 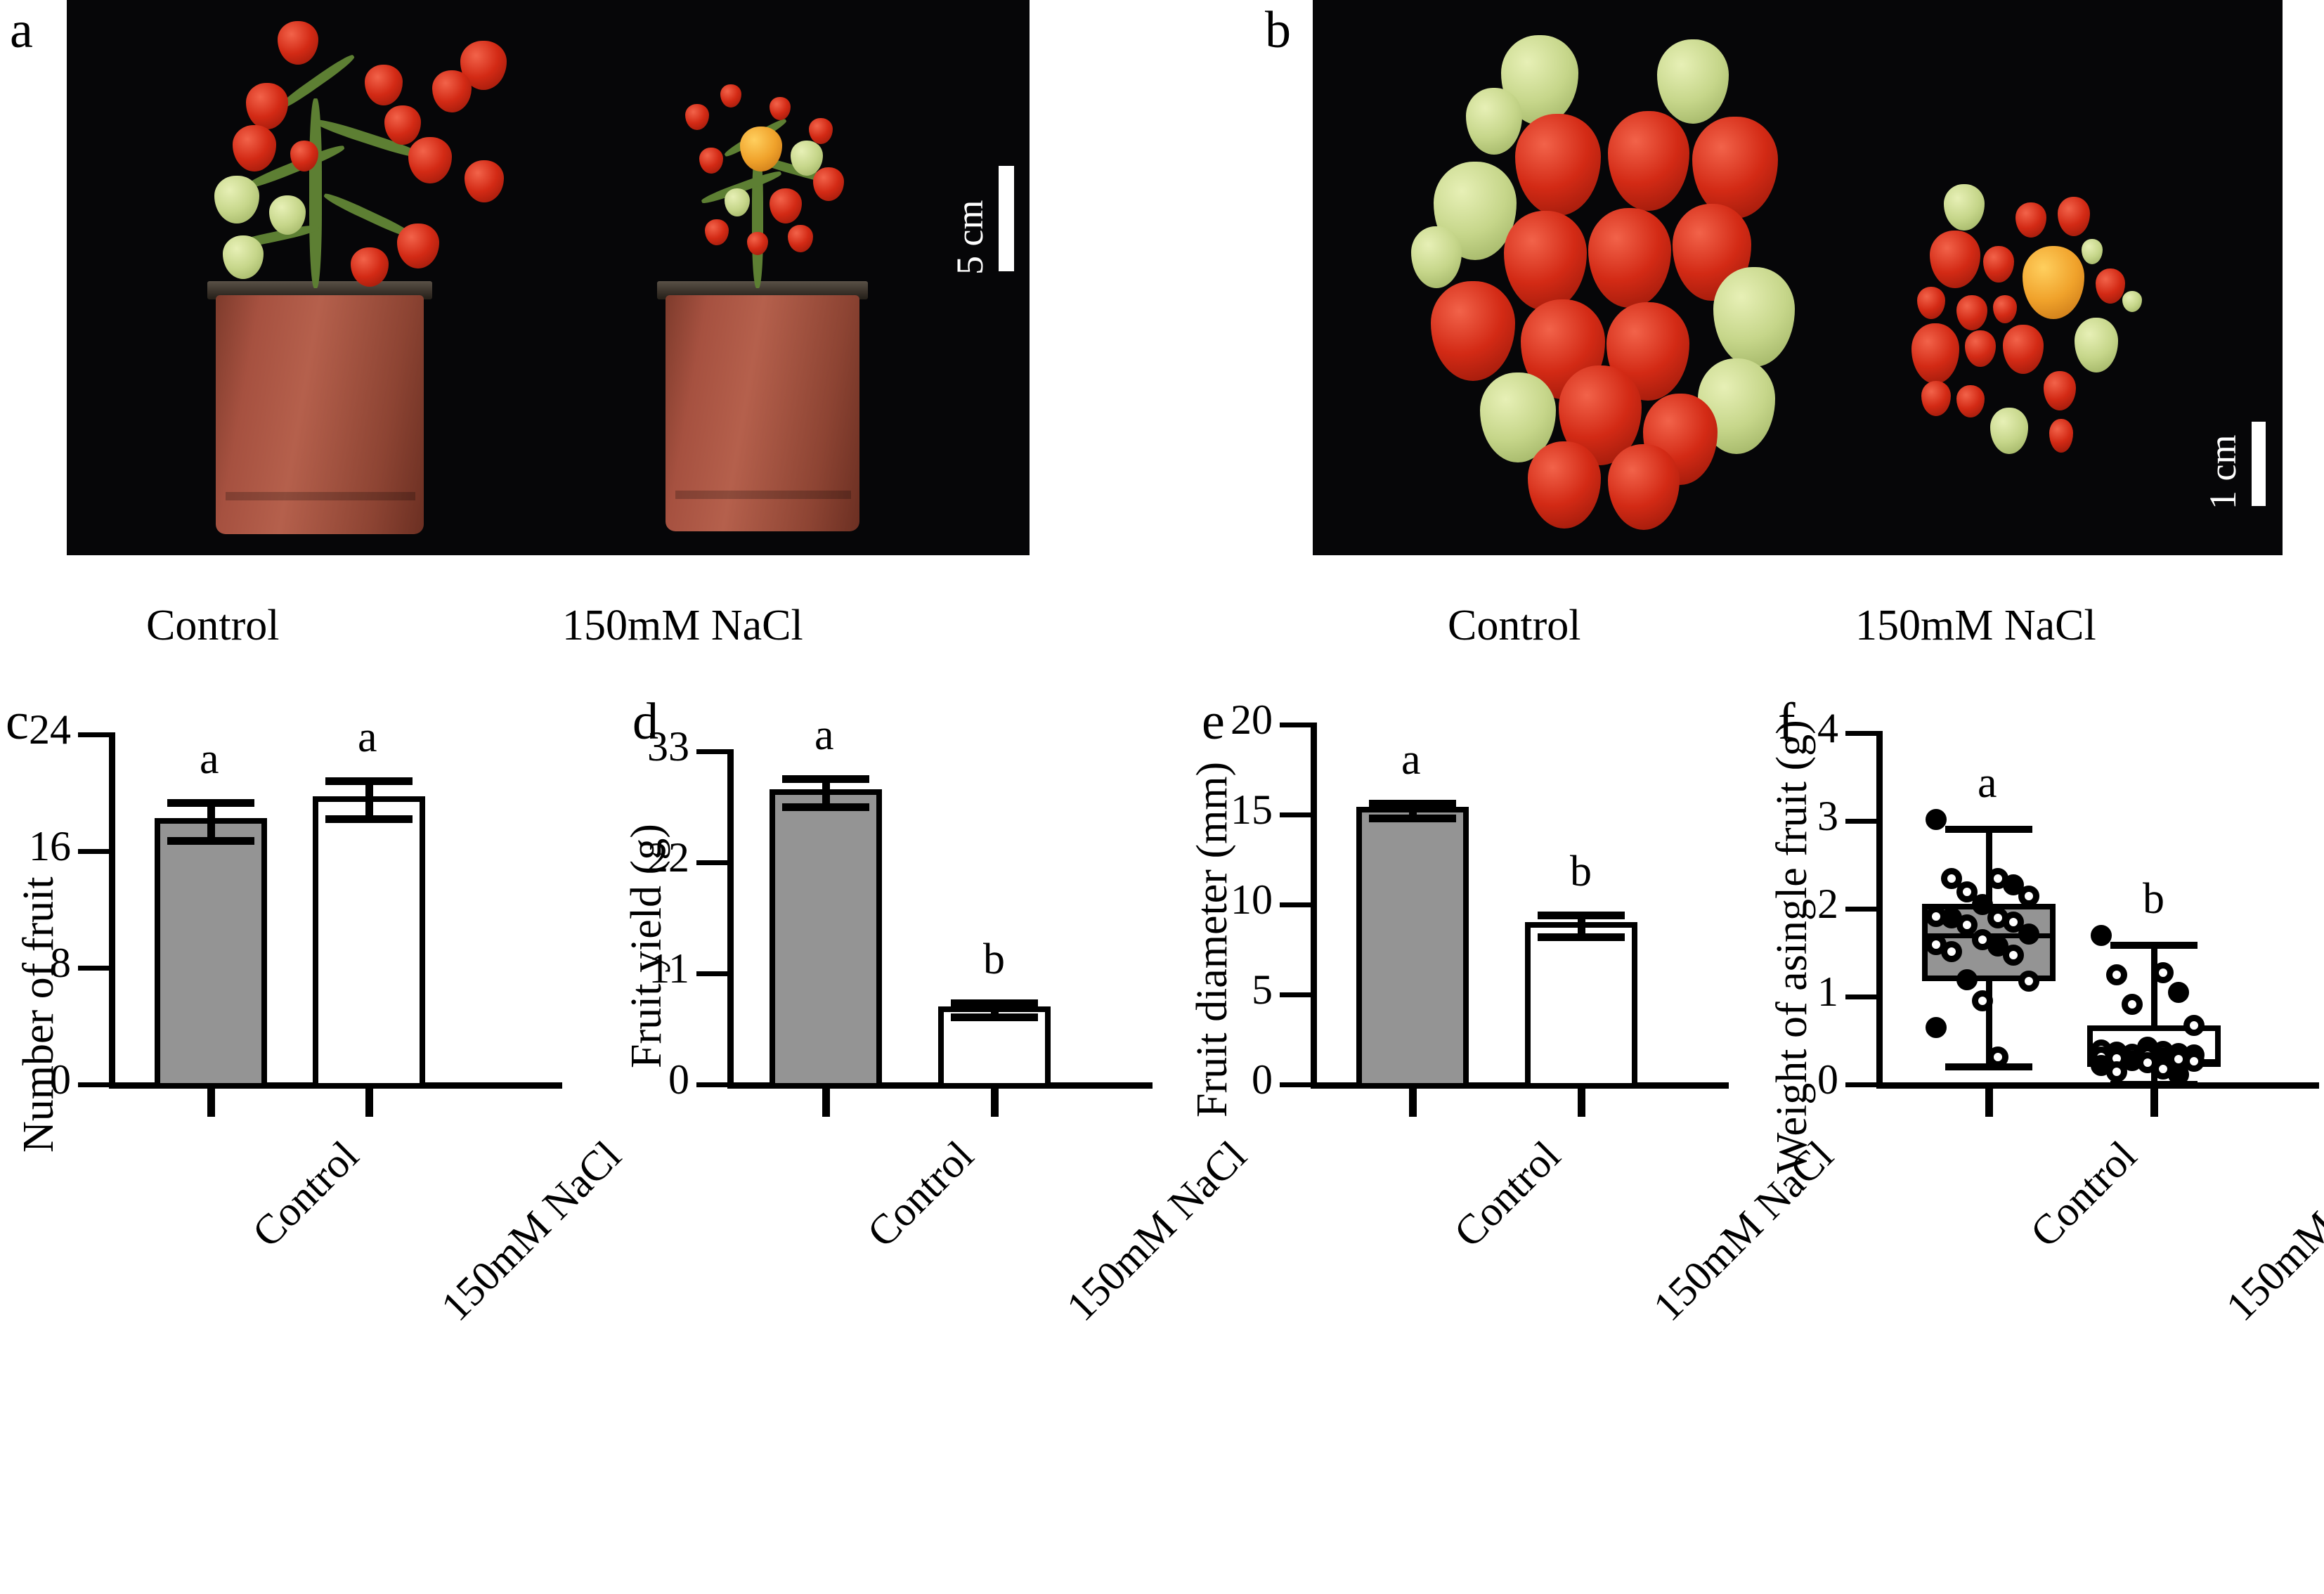 What do you see at coordinates (1827, 816) in the screenshot?
I see `y-axis-tick-label: 3` at bounding box center [1827, 816].